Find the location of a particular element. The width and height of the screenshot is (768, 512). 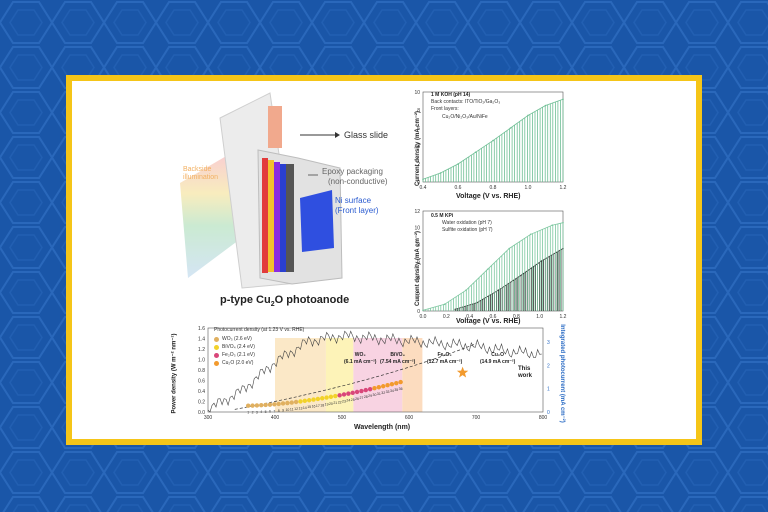

point-label: 24 is located at coordinates (348, 401).